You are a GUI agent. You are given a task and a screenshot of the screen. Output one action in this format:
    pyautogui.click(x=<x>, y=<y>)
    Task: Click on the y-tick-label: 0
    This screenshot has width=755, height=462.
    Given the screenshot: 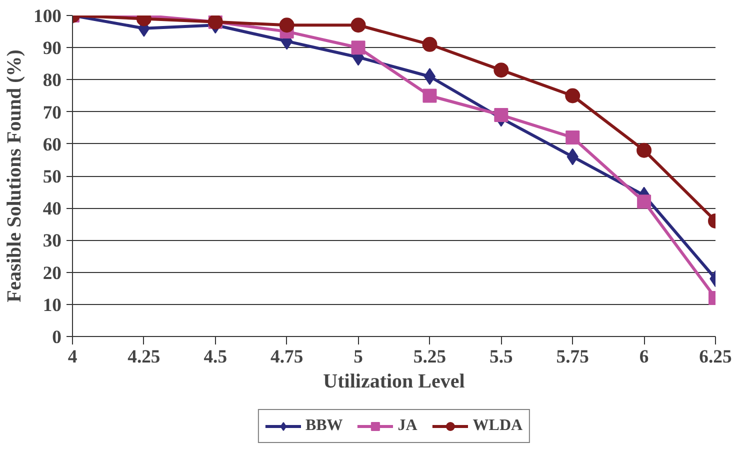 What is the action you would take?
    pyautogui.click(x=57, y=337)
    